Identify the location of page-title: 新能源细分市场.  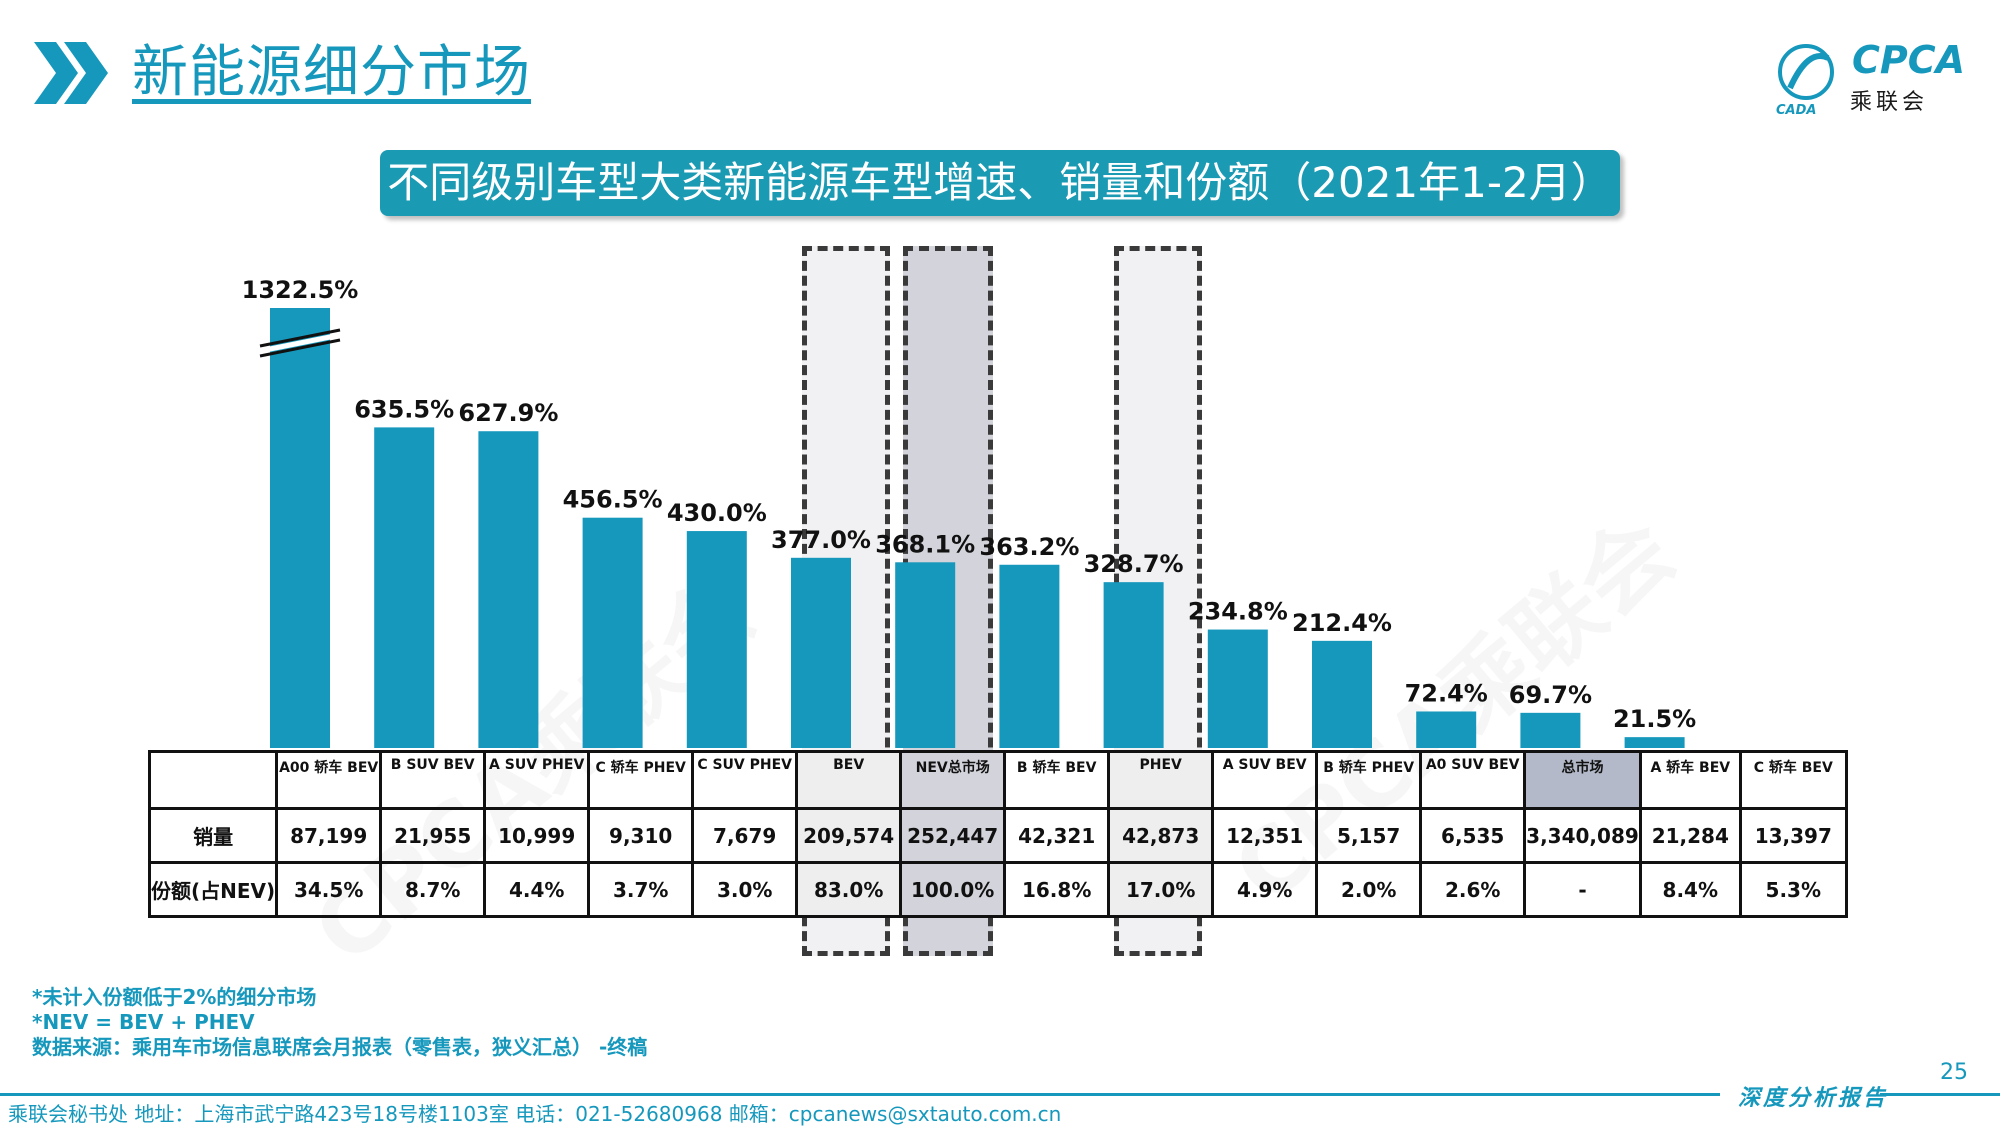
(331, 72).